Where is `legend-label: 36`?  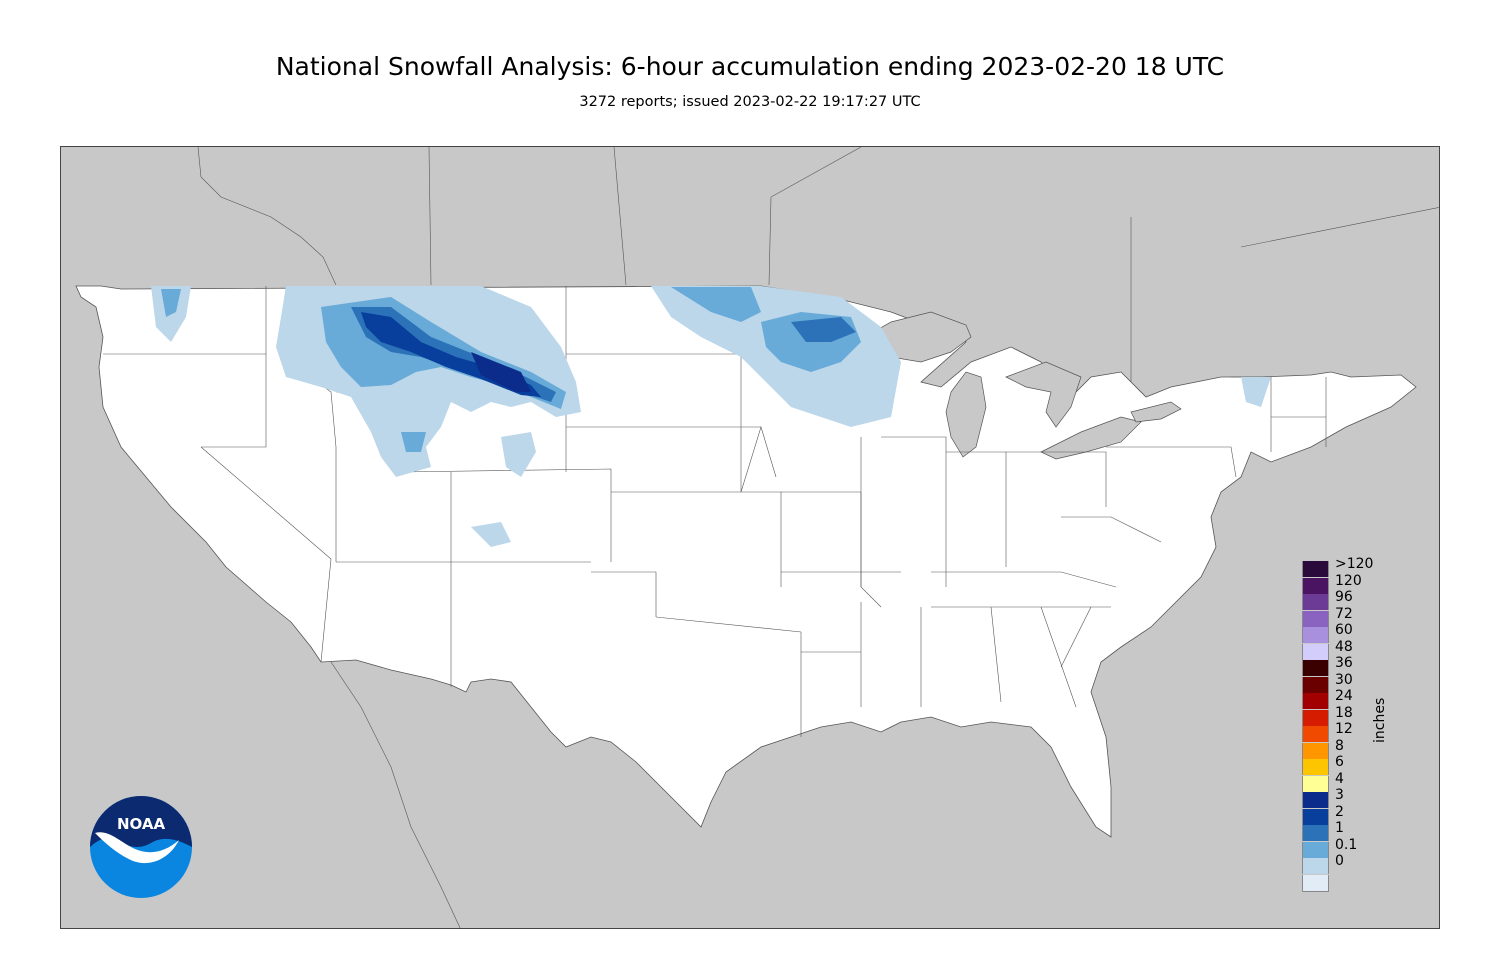
legend-label: 36 is located at coordinates (1344, 663).